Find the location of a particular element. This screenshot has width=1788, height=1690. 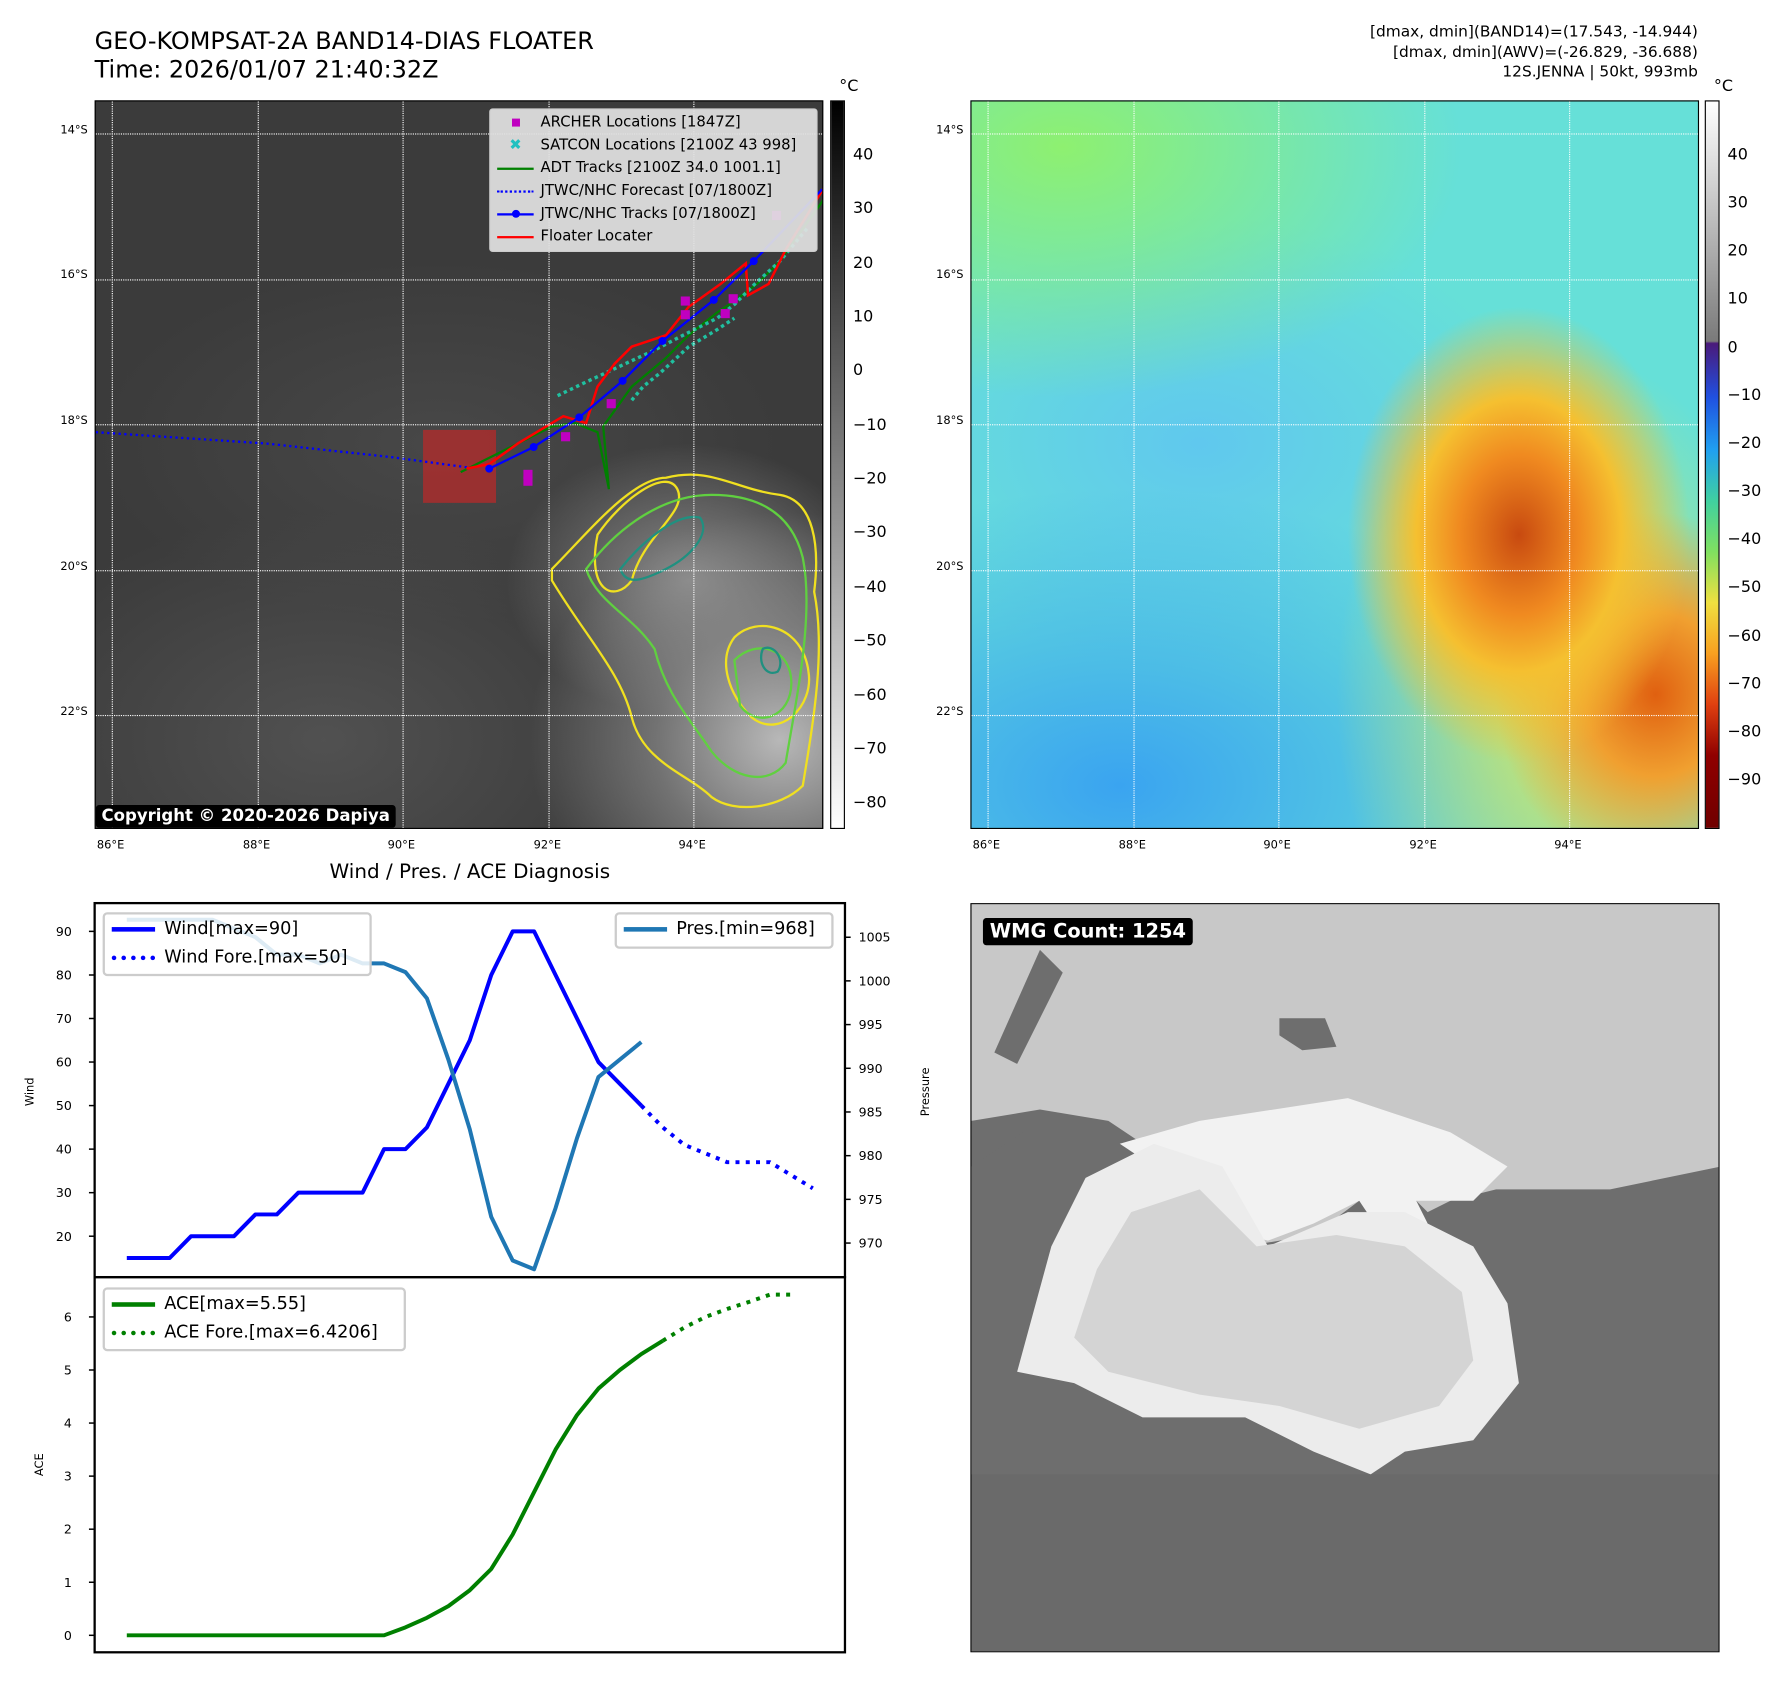

time-label: Time: 2026/01/07 21:40:32Z is located at coordinates (266, 69).